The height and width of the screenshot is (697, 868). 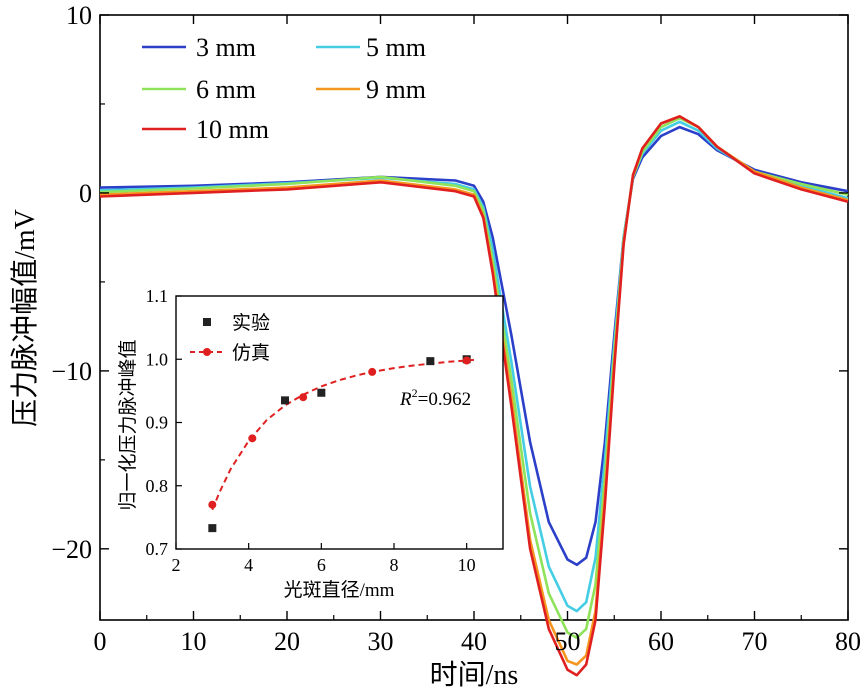 What do you see at coordinates (396, 89) in the screenshot?
I see `legend-label-9mm: 9 mm` at bounding box center [396, 89].